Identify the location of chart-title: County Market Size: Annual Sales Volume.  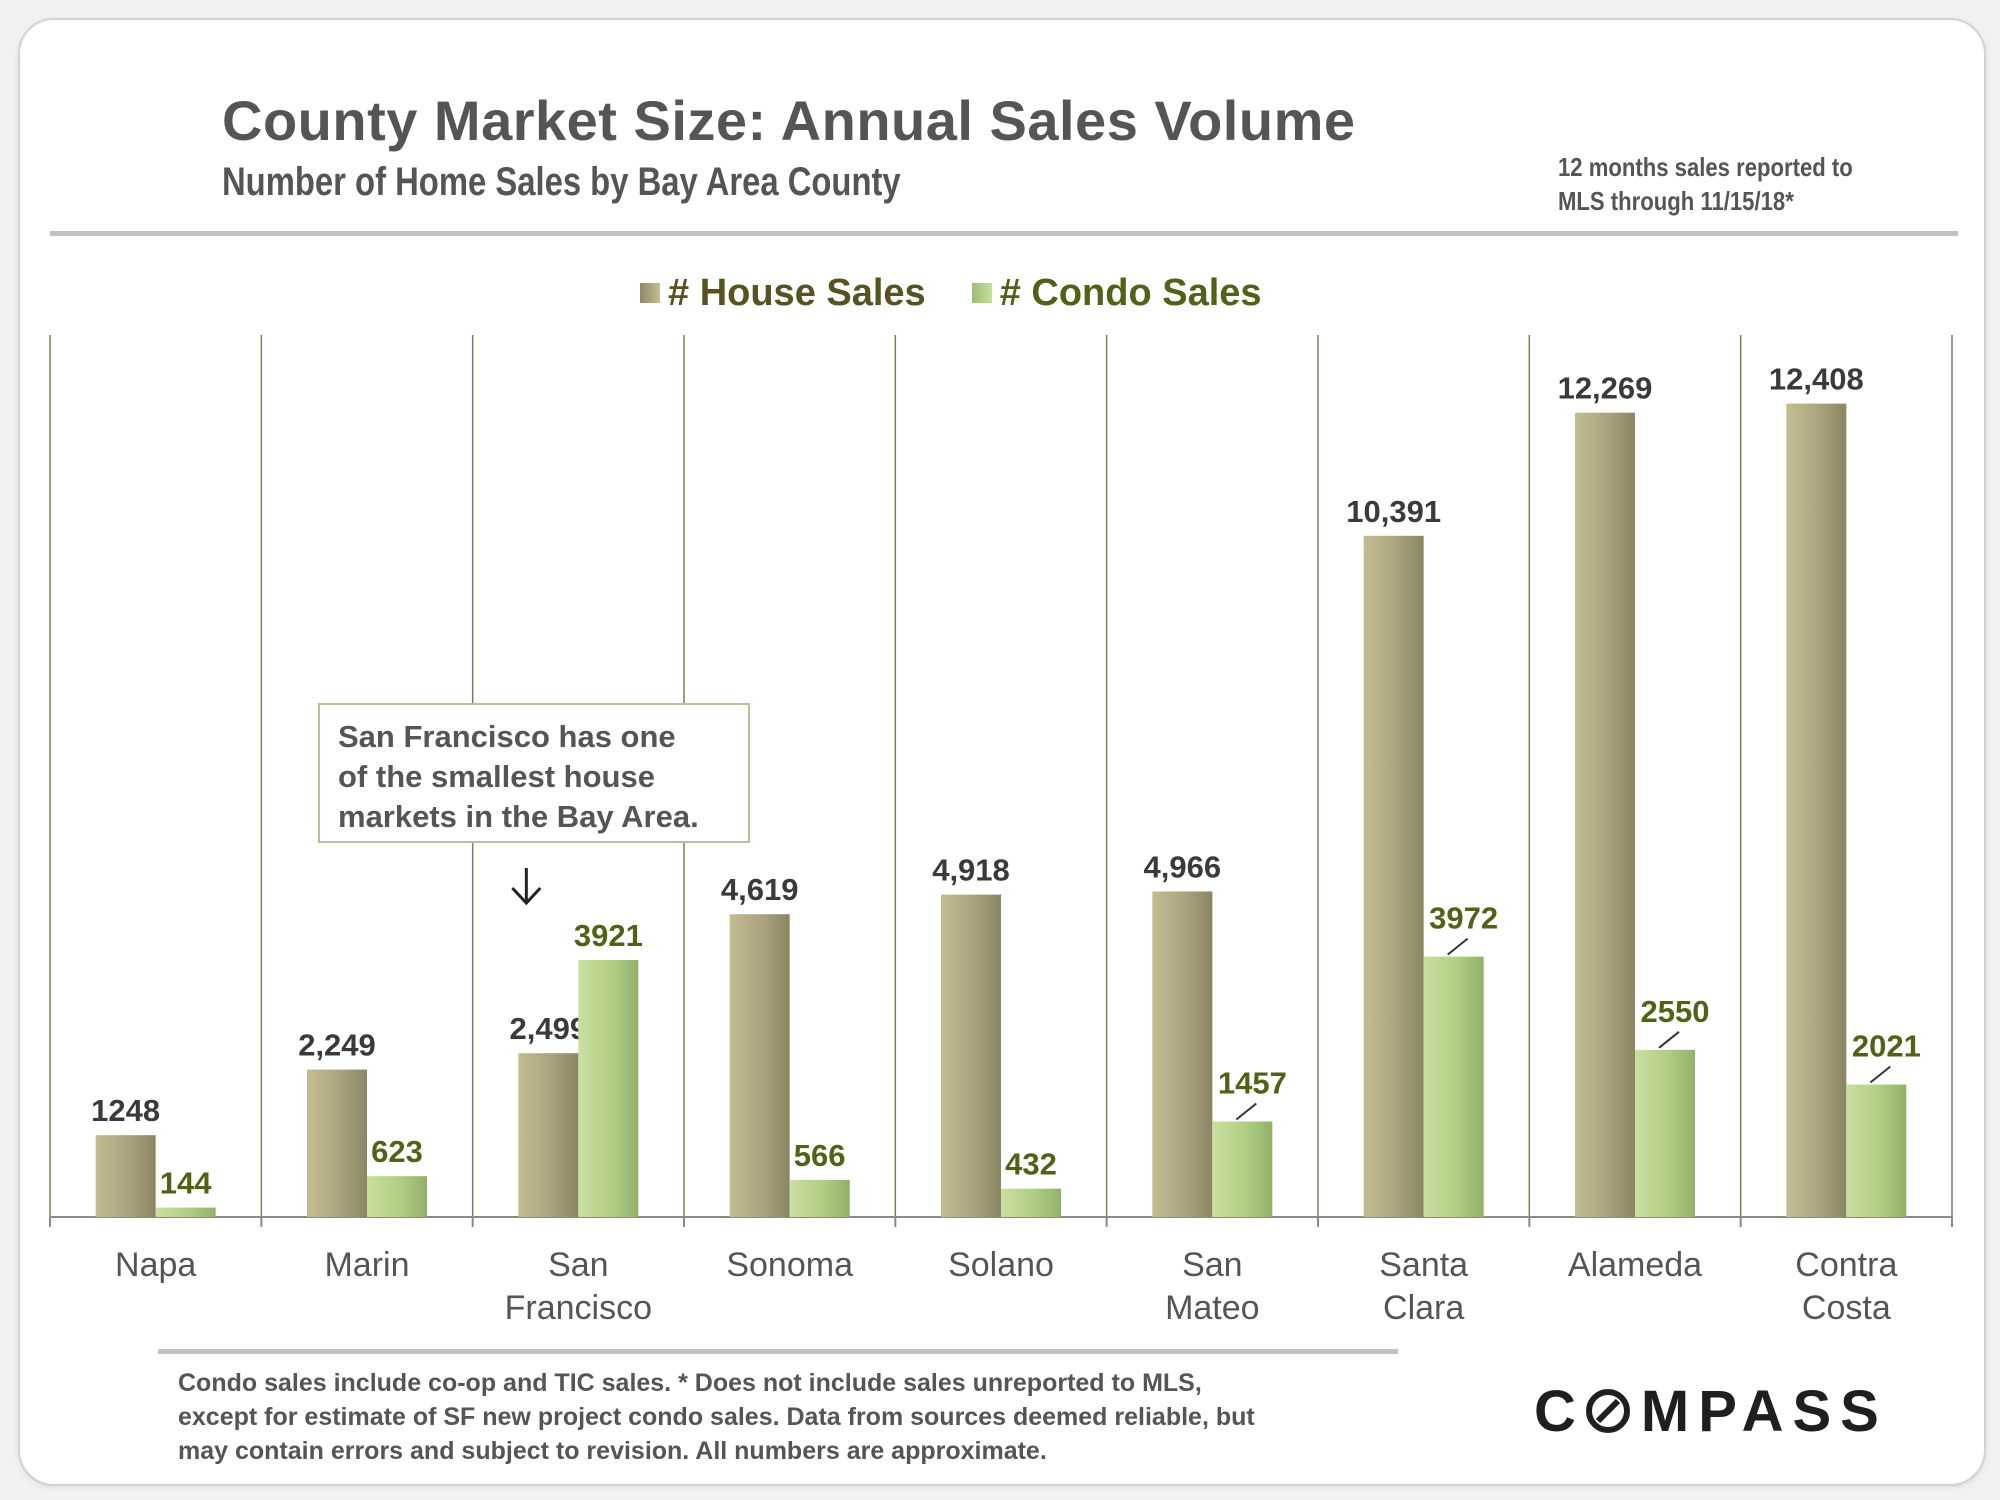
(789, 120).